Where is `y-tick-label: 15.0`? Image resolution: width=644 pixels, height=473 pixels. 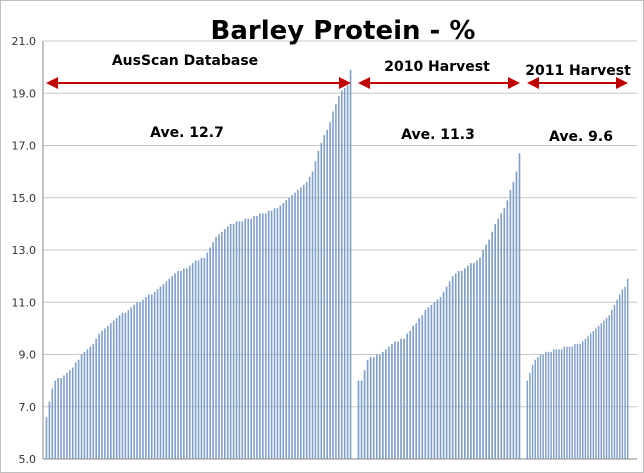 y-tick-label: 15.0 is located at coordinates (24, 198).